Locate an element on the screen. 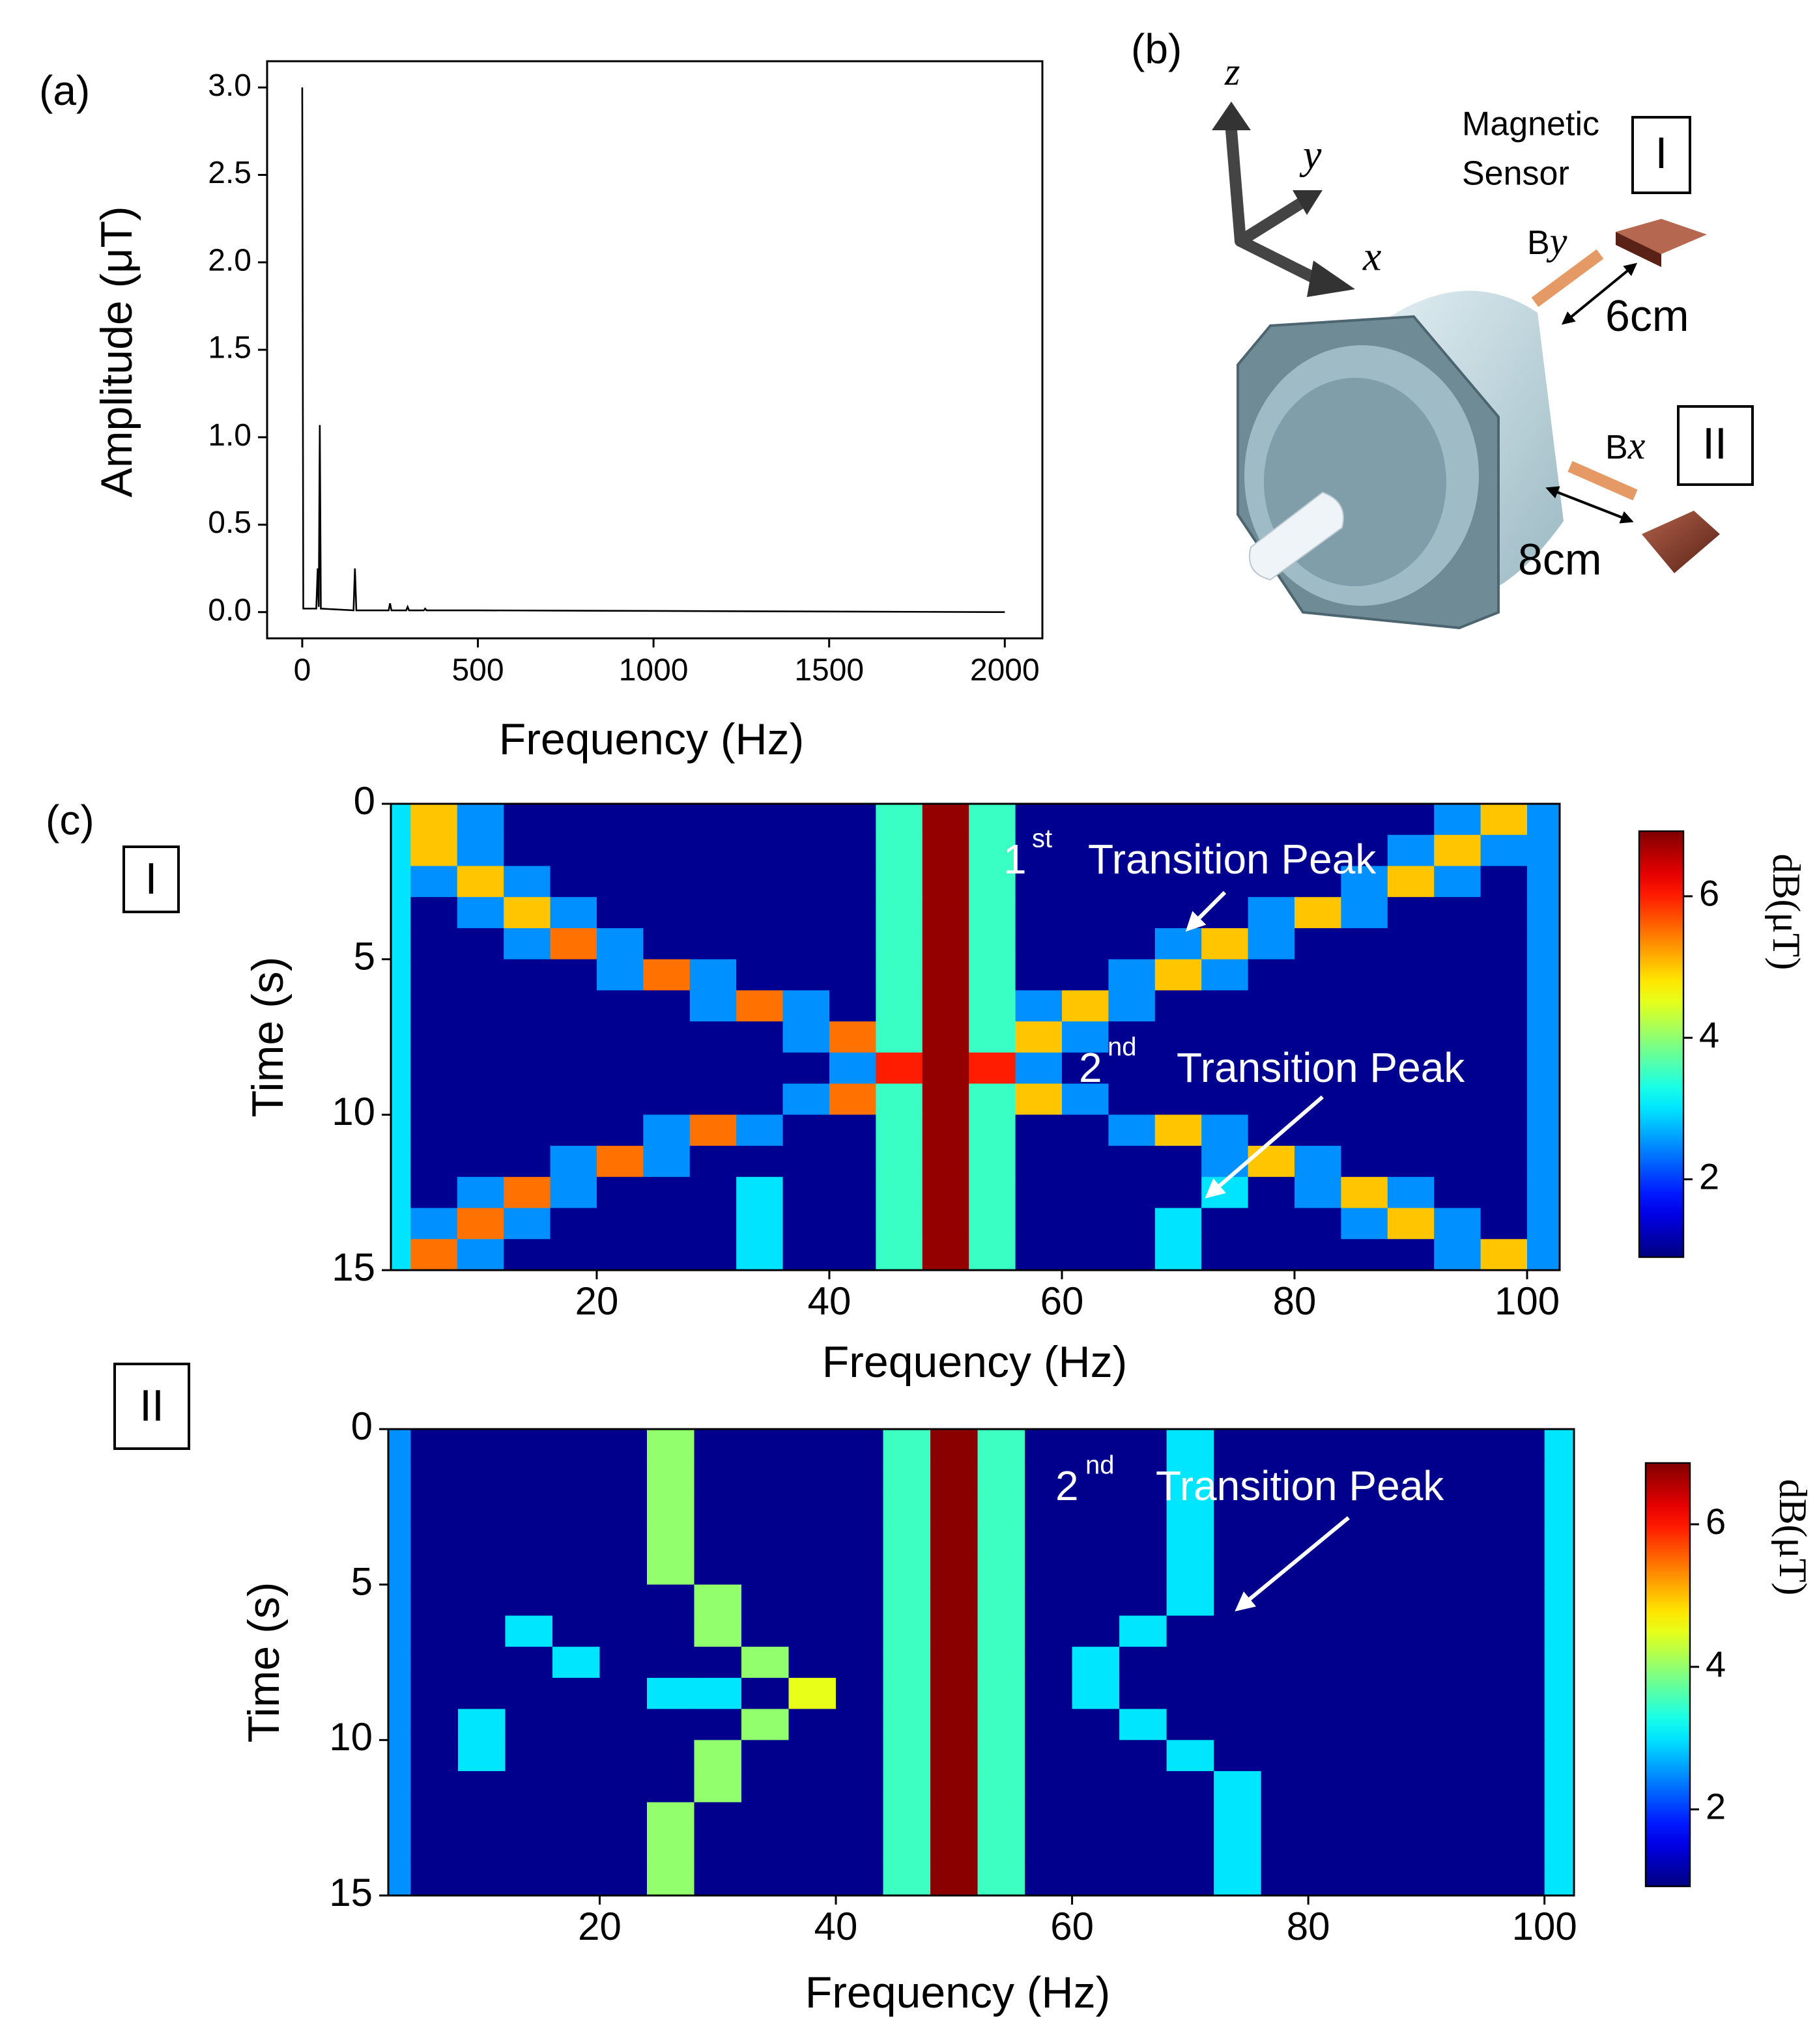 This screenshot has height=2044, width=1817. y-tick-label: 2.5 is located at coordinates (229, 173).